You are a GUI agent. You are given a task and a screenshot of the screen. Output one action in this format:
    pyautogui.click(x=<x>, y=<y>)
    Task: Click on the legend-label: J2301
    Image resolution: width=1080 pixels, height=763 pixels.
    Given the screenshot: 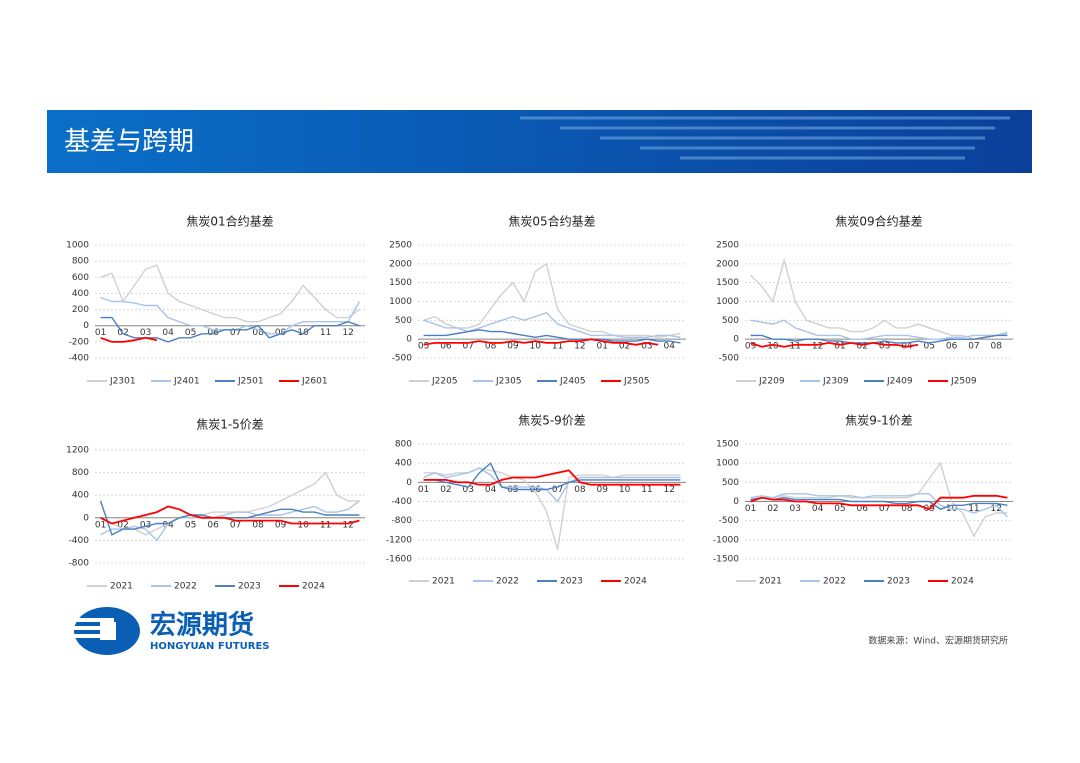 What is the action you would take?
    pyautogui.click(x=122, y=382)
    